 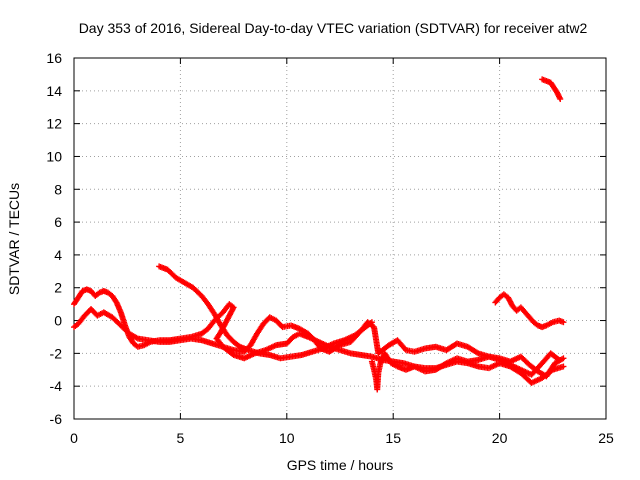 I want to click on x-tick-label: 10, so click(x=287, y=438).